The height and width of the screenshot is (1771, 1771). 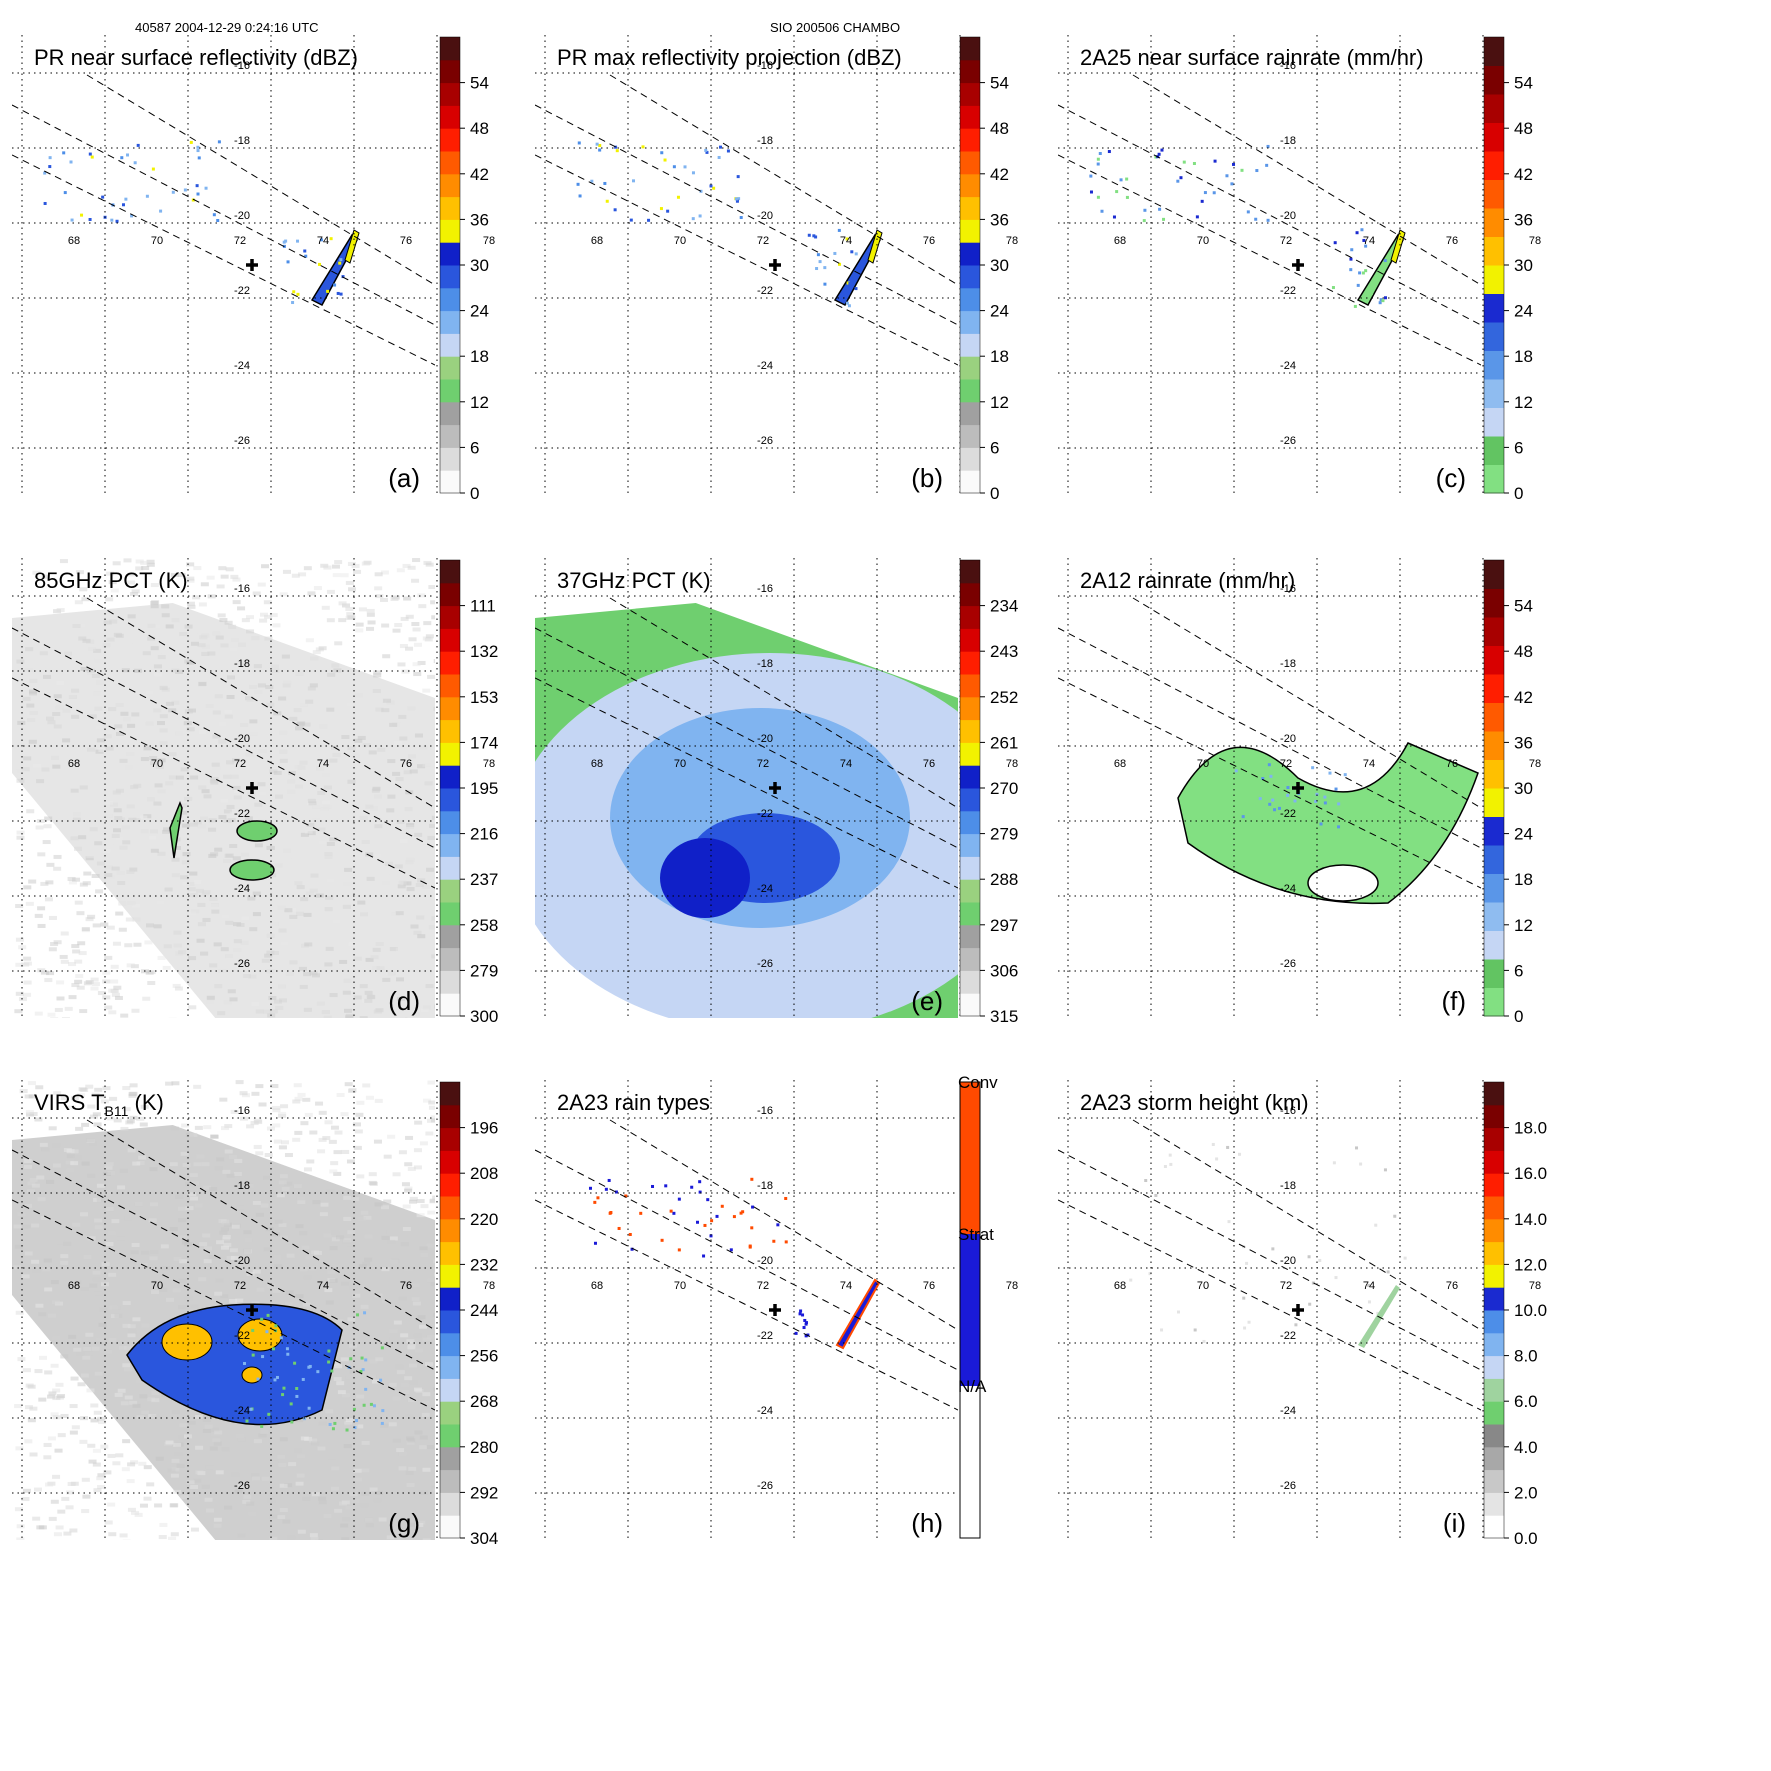 I want to click on swath-edge, so click(x=223, y=215).